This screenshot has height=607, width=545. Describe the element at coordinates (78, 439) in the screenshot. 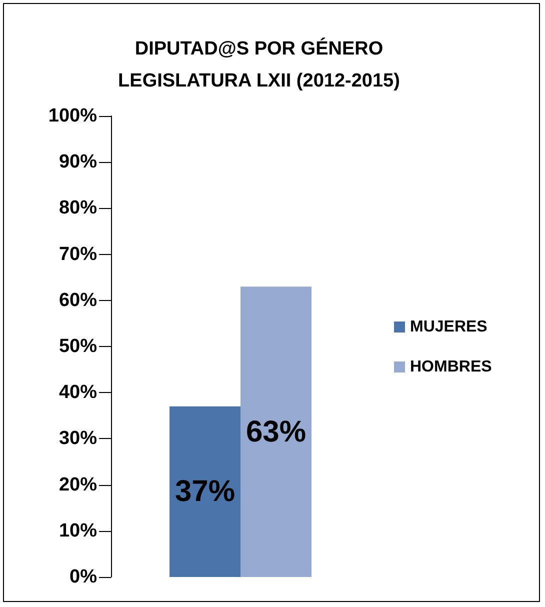

I see `y-tick-label: 30%` at that location.